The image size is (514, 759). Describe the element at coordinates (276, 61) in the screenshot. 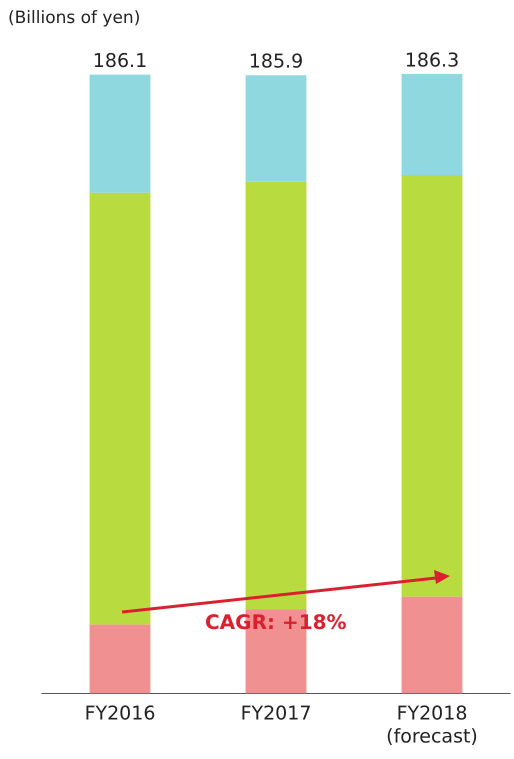

I see `text: 185.9` at that location.